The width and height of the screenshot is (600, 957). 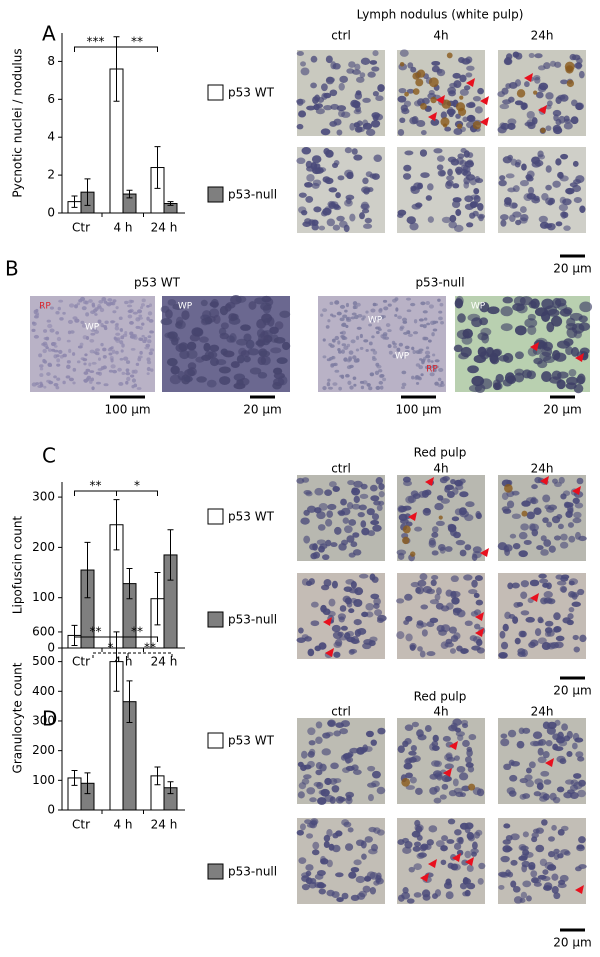 I want to click on micrograph, so click(x=542, y=518).